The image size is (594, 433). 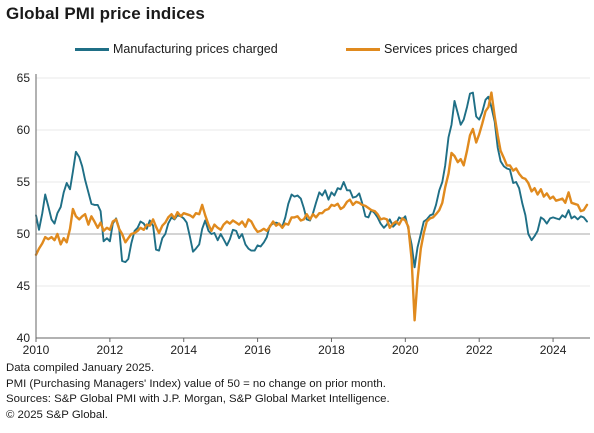 What do you see at coordinates (92, 49) in the screenshot?
I see `legend-swatch-manufacturing` at bounding box center [92, 49].